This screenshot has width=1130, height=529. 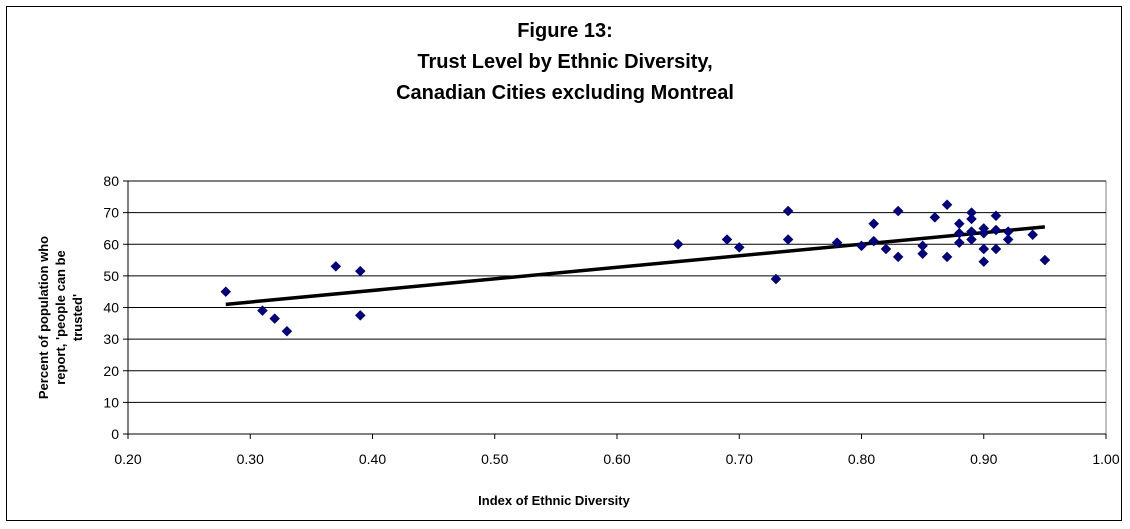 I want to click on y-tick-label: 60, so click(x=111, y=244).